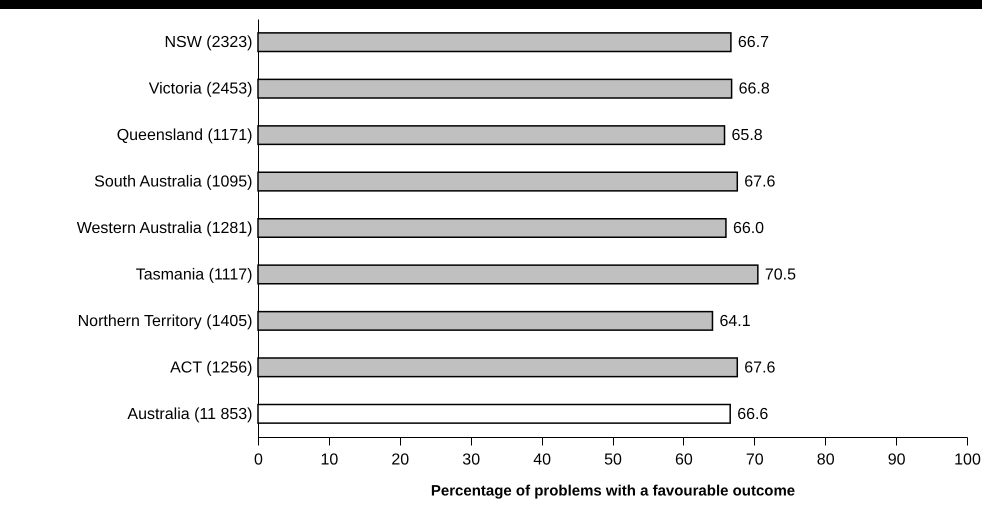 The height and width of the screenshot is (518, 982). I want to click on x-tick-label: 10, so click(329, 460).